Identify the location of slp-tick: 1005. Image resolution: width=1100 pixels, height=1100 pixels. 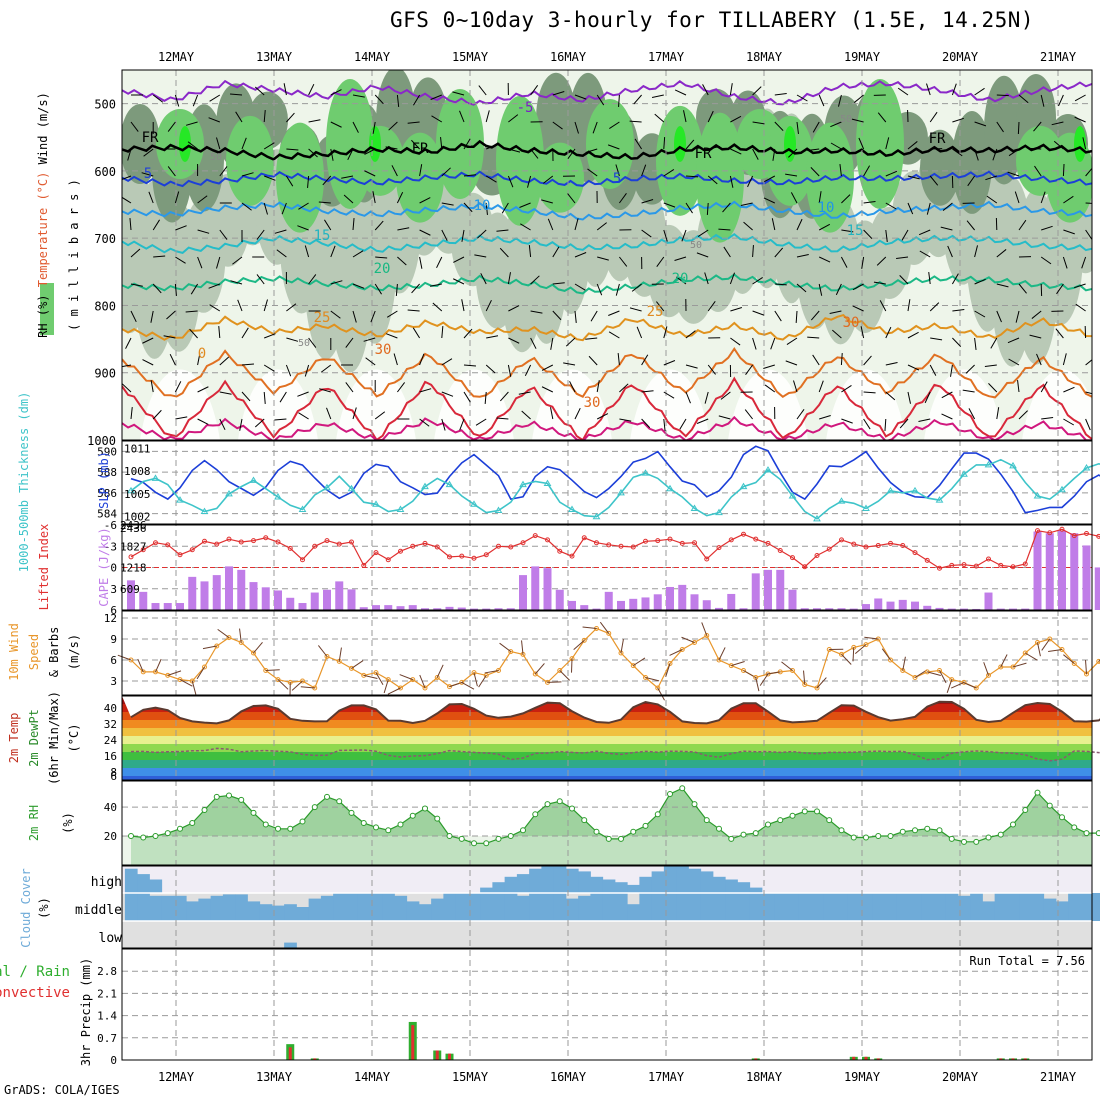
(137, 494).